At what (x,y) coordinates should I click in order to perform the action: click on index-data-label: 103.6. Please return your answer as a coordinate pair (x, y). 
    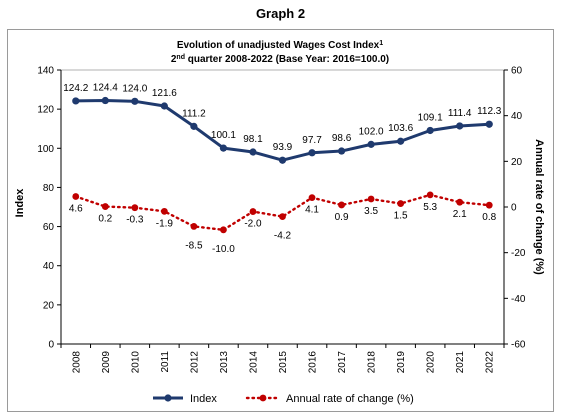
    Looking at the image, I should click on (400, 128).